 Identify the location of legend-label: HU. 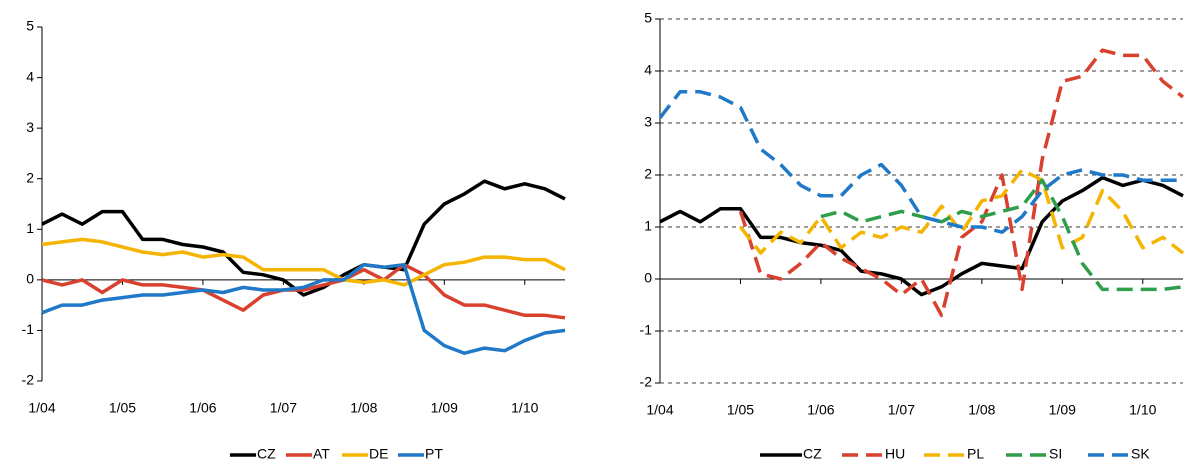
(895, 454).